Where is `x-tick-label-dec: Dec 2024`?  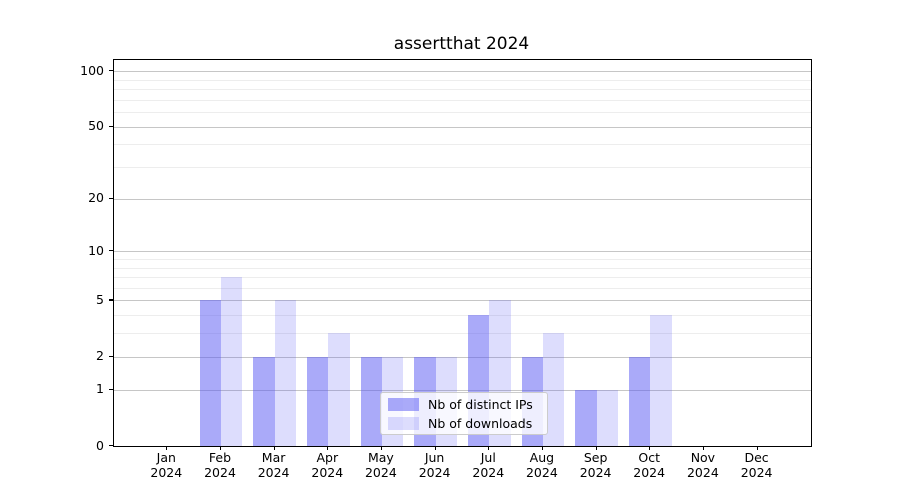
x-tick-label-dec: Dec 2024 is located at coordinates (757, 465).